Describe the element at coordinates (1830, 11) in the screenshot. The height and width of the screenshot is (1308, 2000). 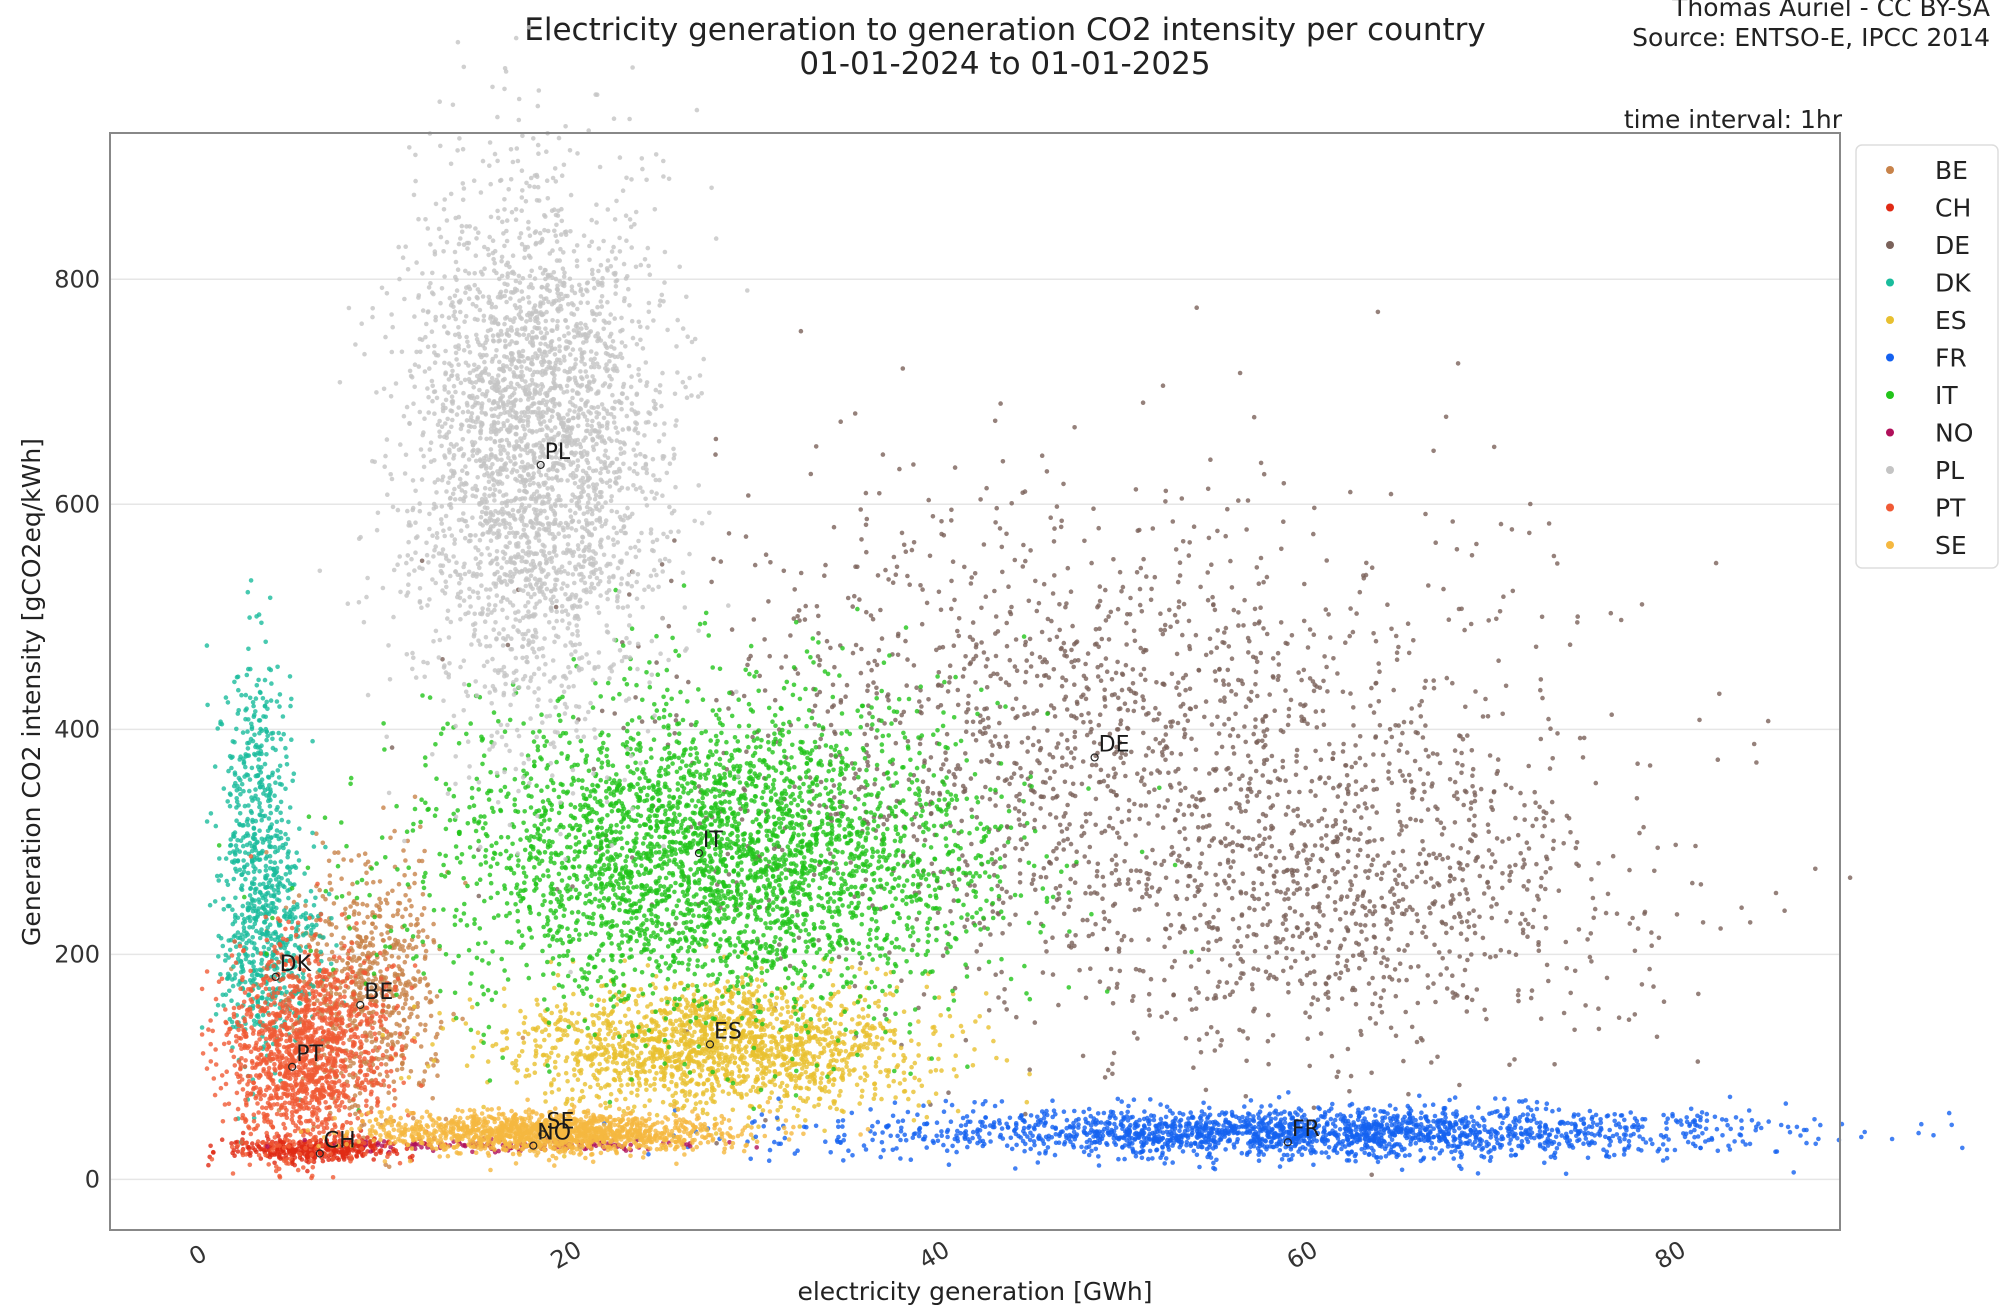
I see `credit-author: Thomas Auriel - CC BY-SA` at that location.